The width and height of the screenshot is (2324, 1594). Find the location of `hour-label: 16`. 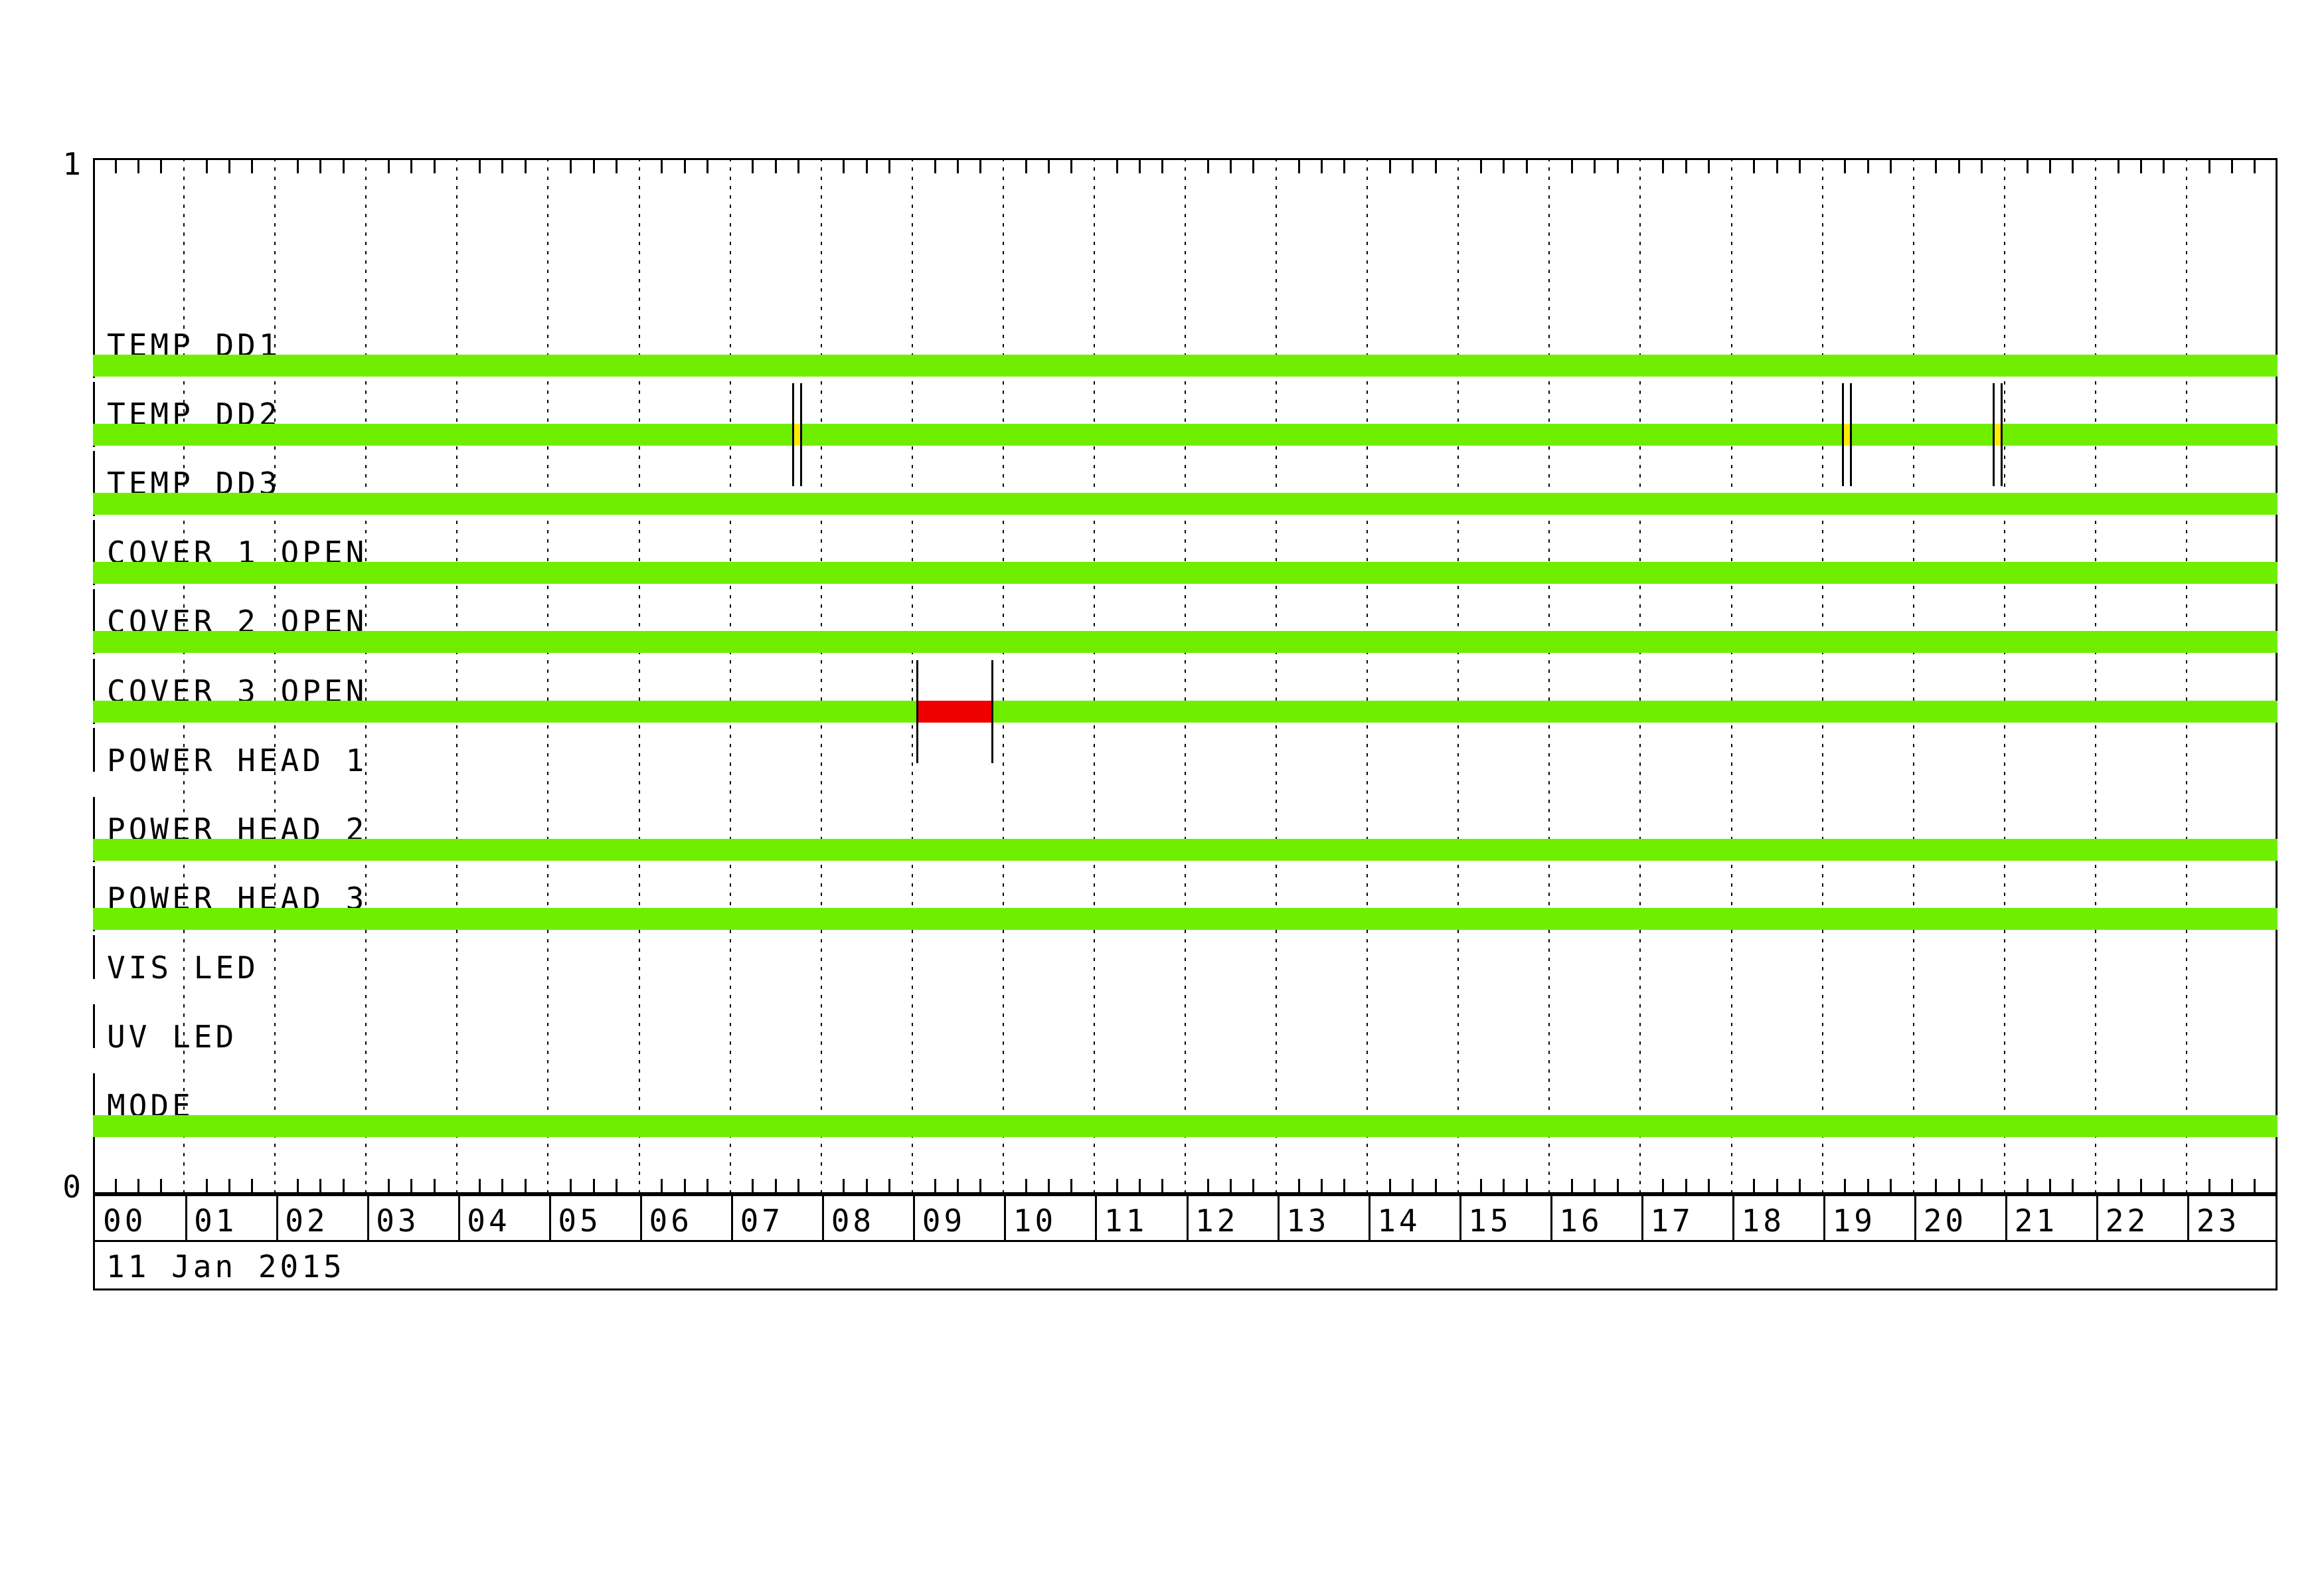

hour-label: 16 is located at coordinates (1581, 1221).